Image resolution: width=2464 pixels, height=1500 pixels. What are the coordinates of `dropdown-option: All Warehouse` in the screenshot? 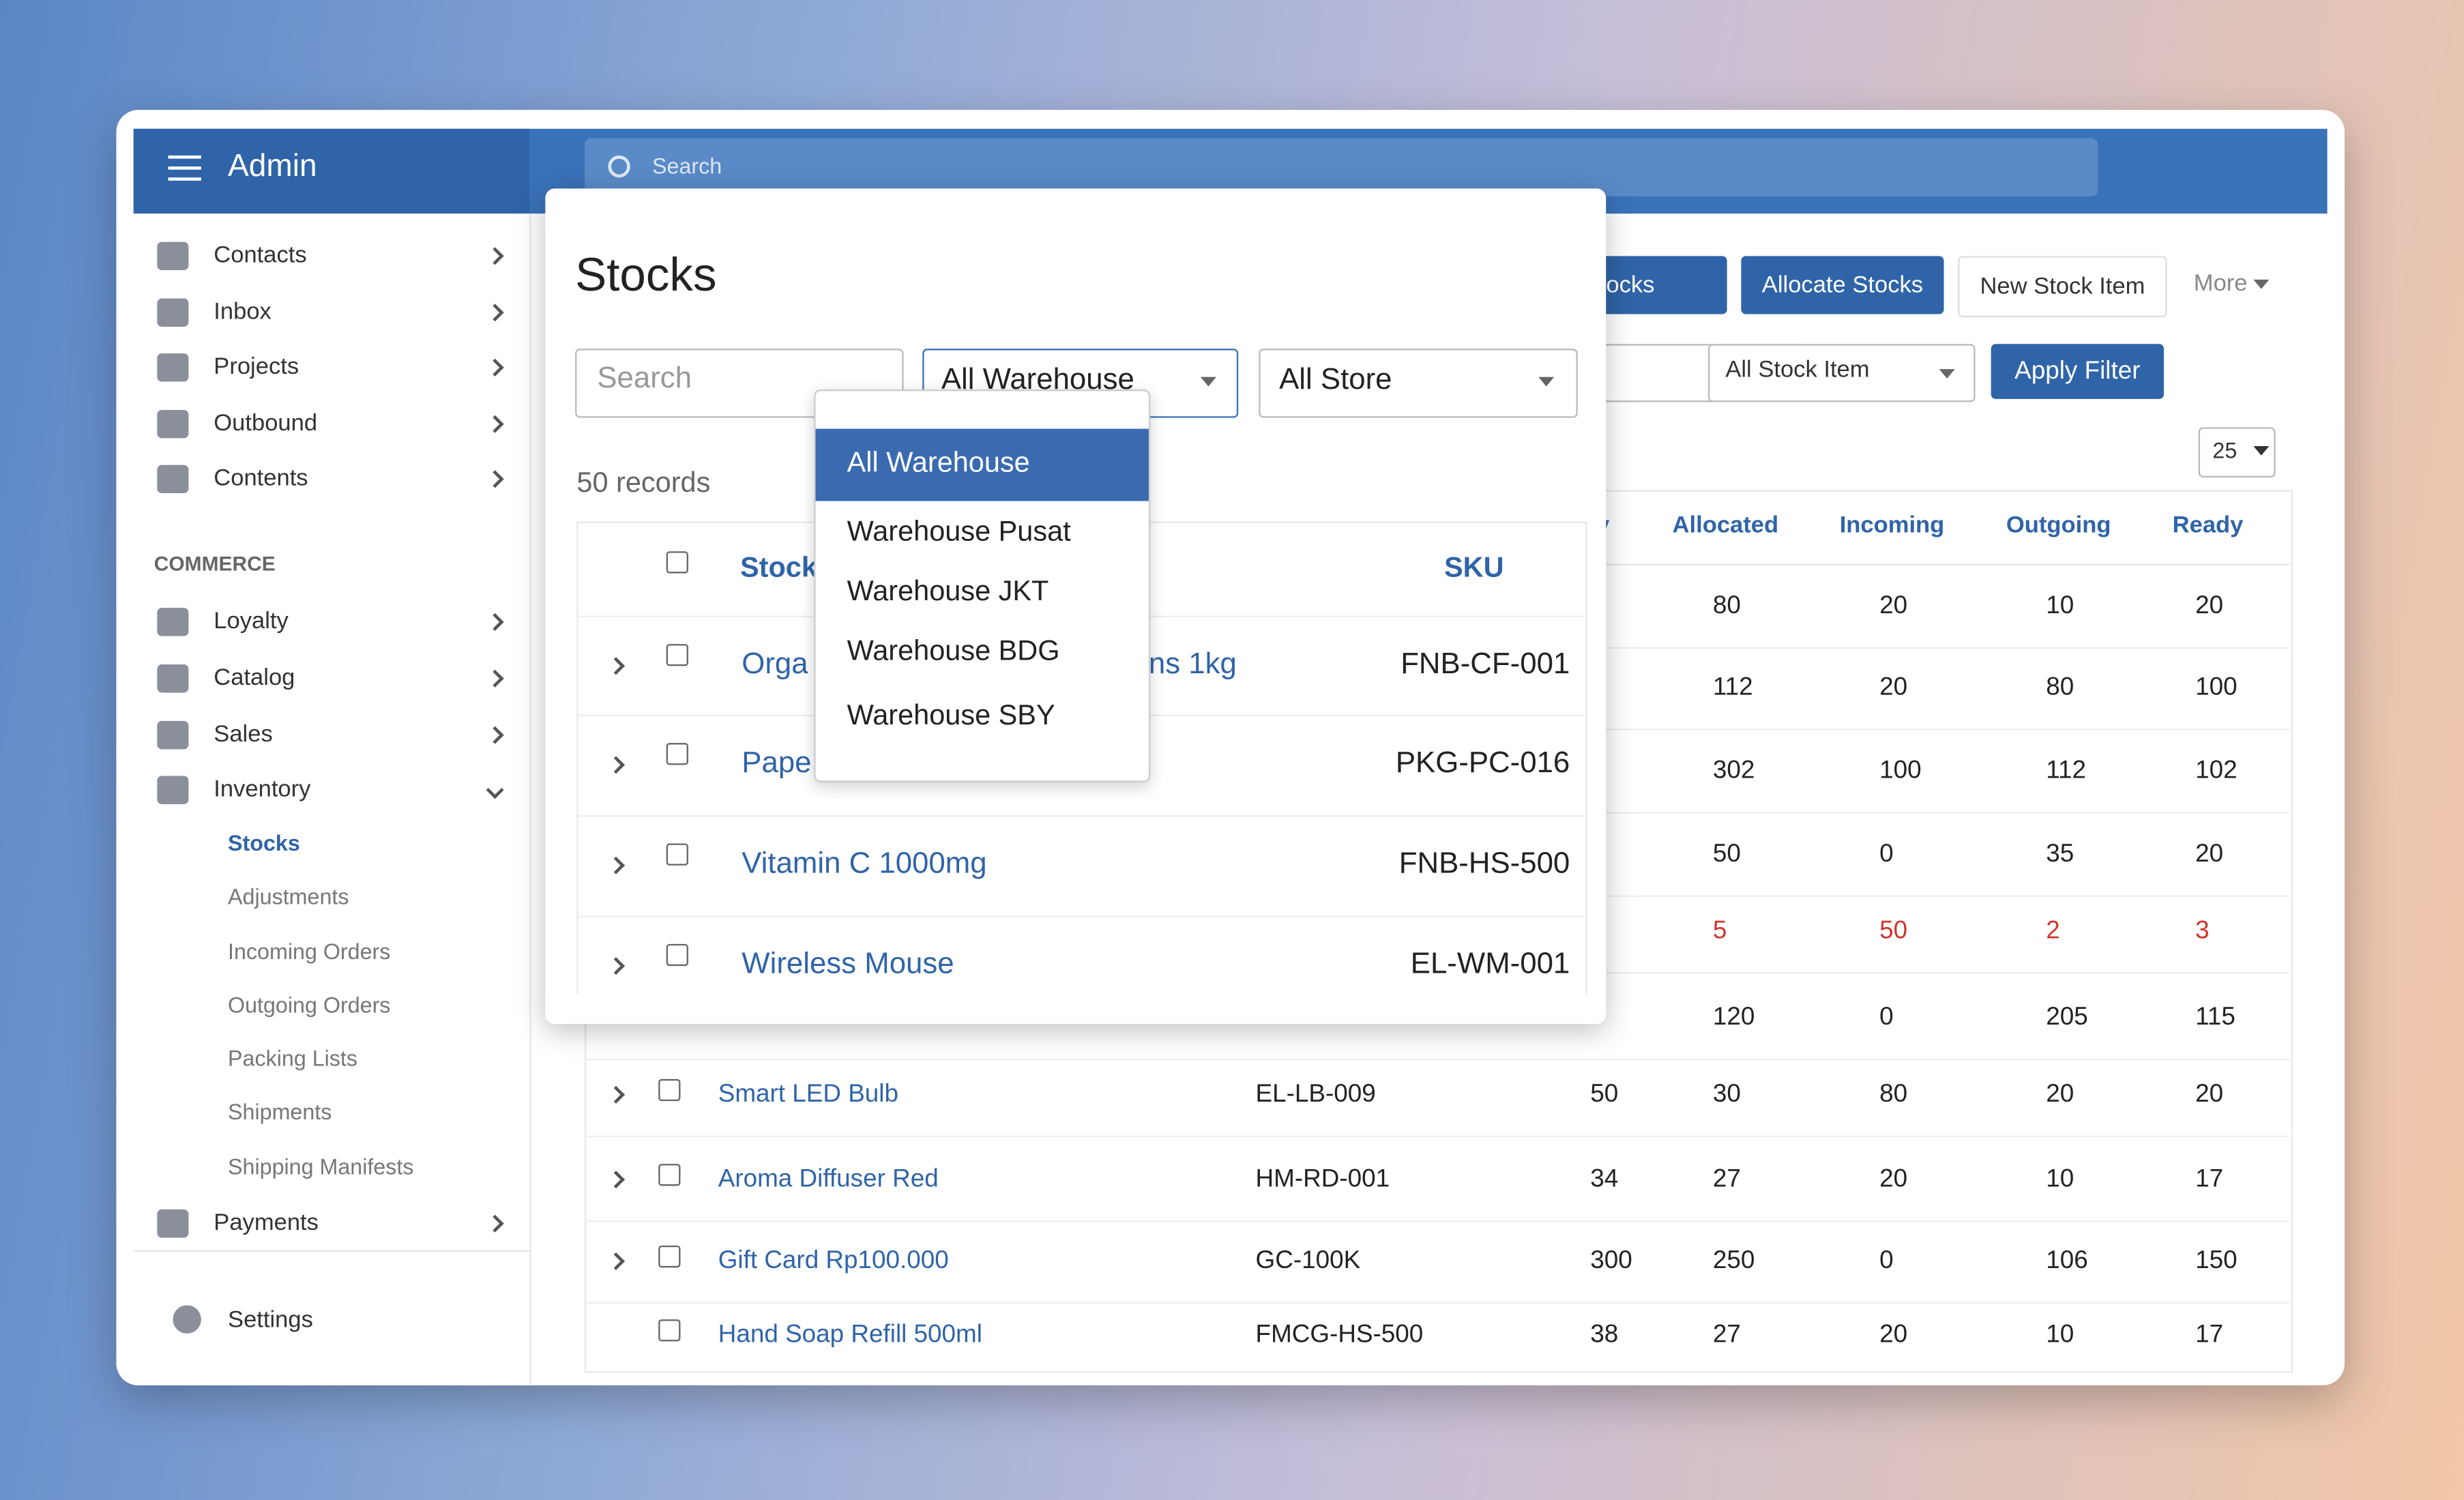 It's located at (938, 462).